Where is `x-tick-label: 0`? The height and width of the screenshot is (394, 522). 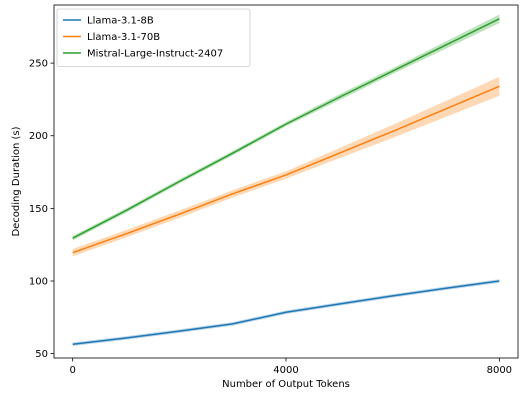 x-tick-label: 0 is located at coordinates (72, 370).